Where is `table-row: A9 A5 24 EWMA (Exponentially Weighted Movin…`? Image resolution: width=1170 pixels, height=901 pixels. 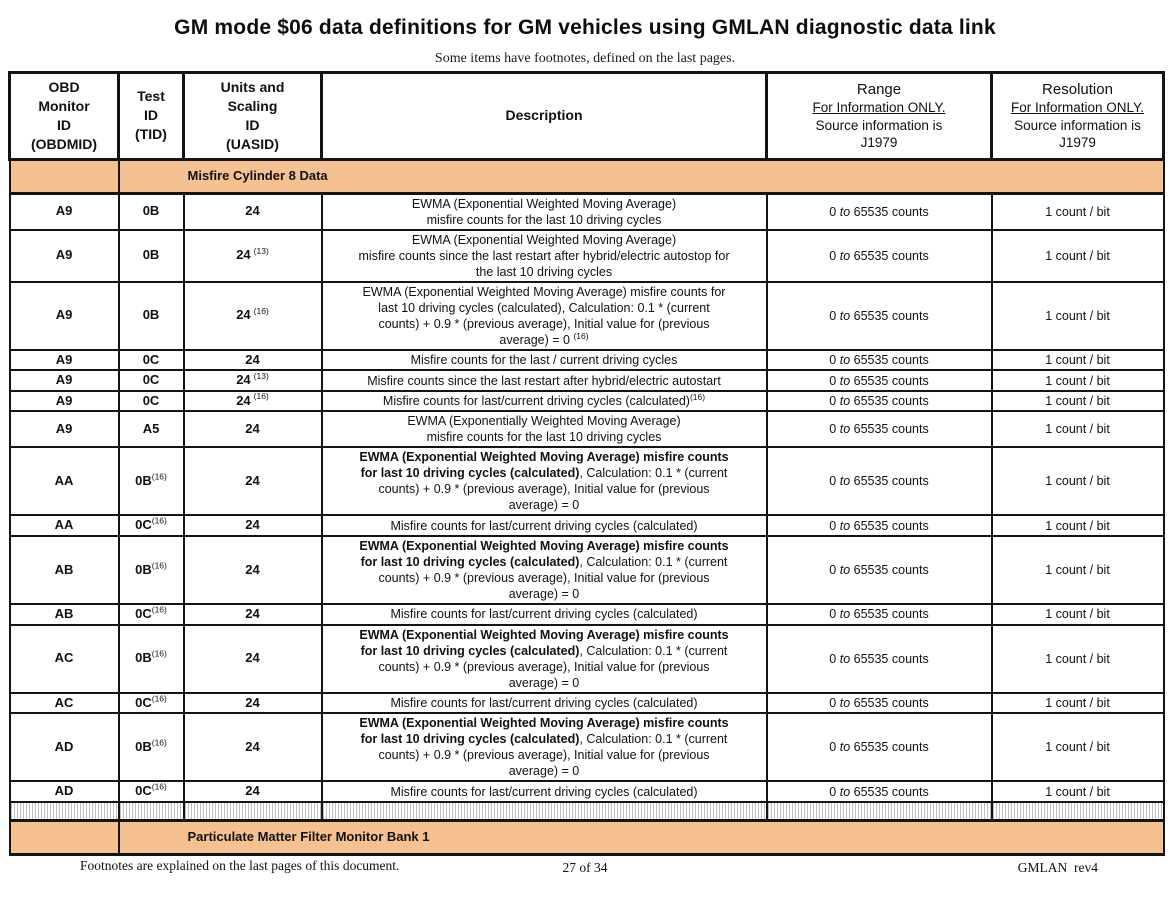 table-row: A9 A5 24 EWMA (Exponentially Weighted Movin… is located at coordinates (586, 429).